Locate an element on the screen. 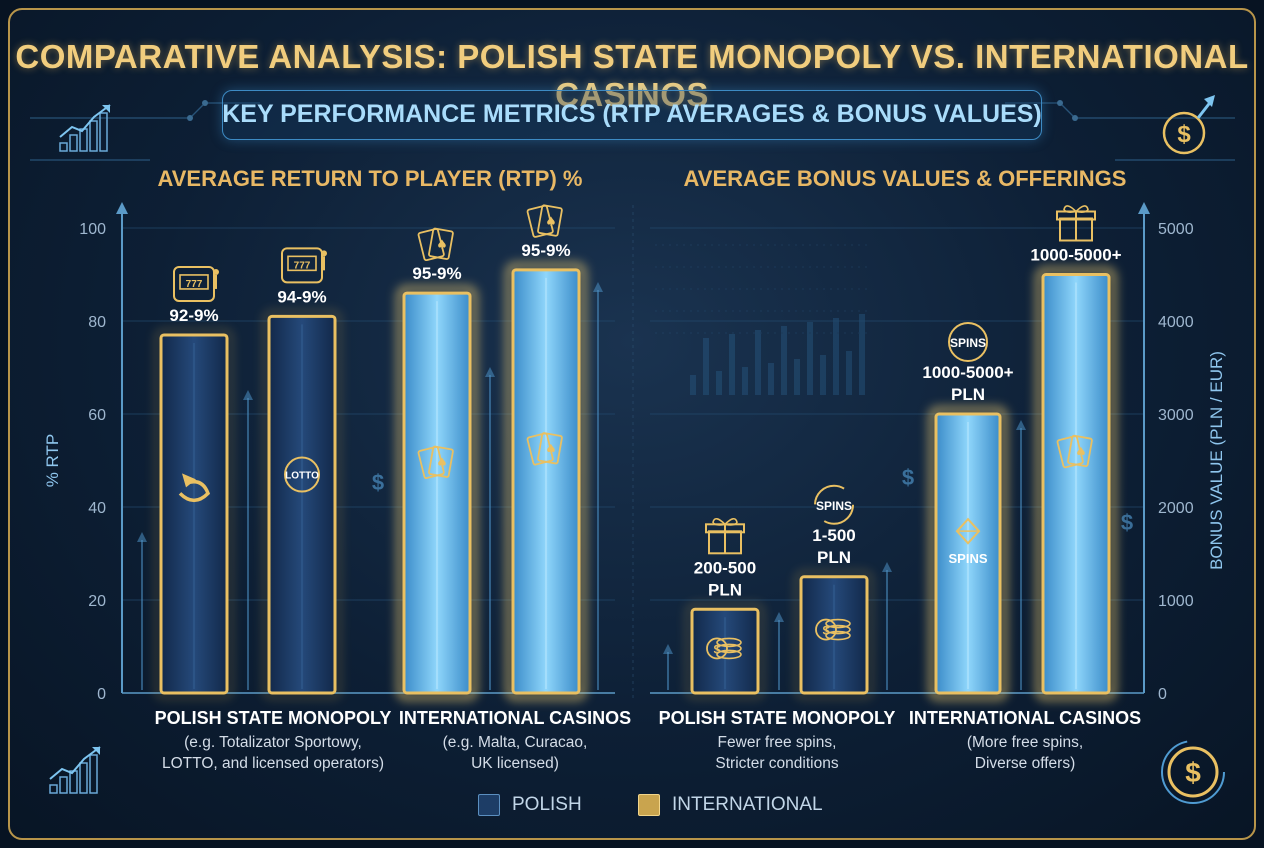 This screenshot has width=1264, height=848. faint-data-panel is located at coordinates (762, 319).